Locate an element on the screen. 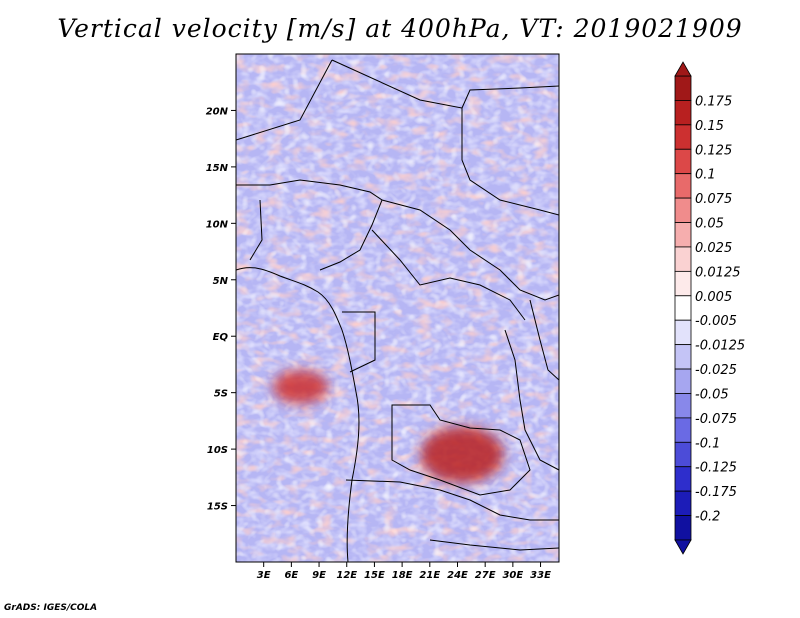  colorbar-label: -0.1 is located at coordinates (707, 443).